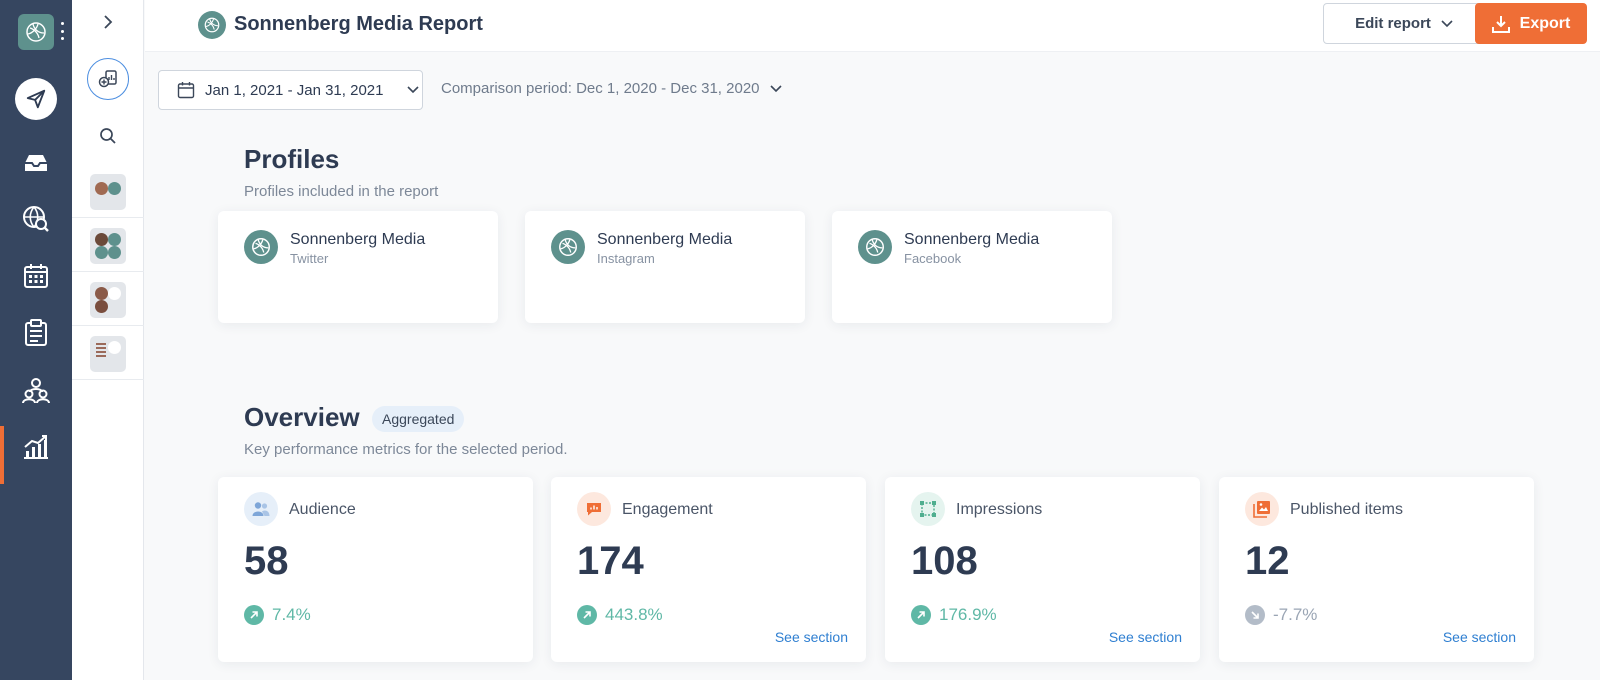  Describe the element at coordinates (594, 509) in the screenshot. I see `engagement-icon` at that location.